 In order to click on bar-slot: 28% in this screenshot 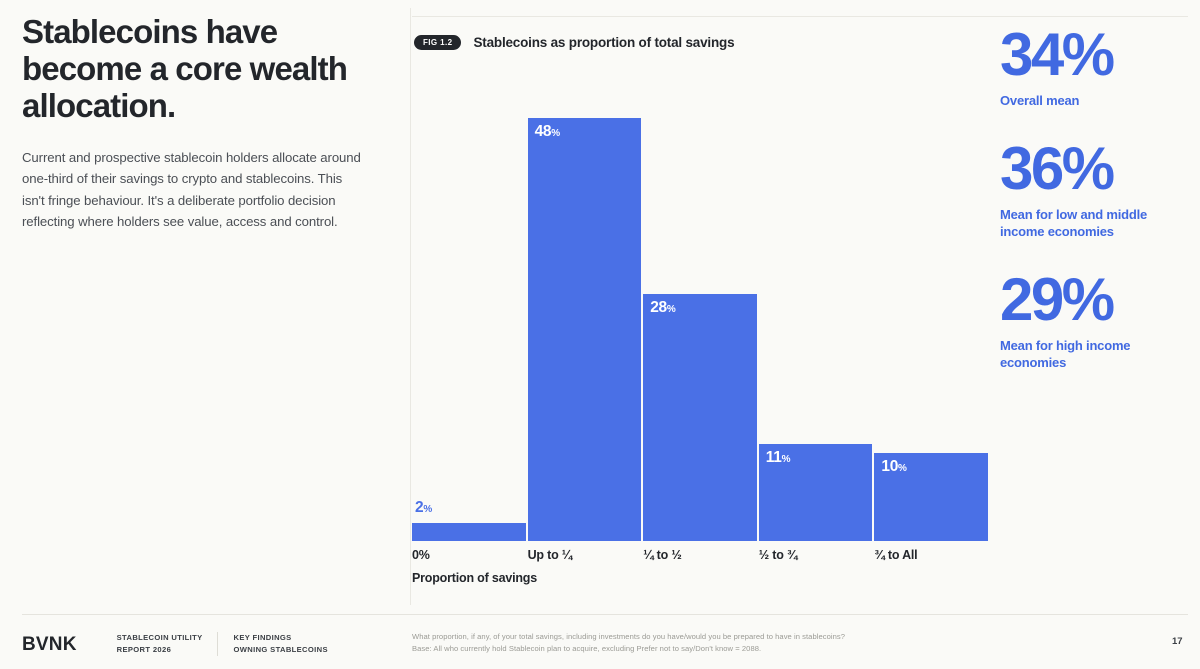, I will do `click(701, 320)`.